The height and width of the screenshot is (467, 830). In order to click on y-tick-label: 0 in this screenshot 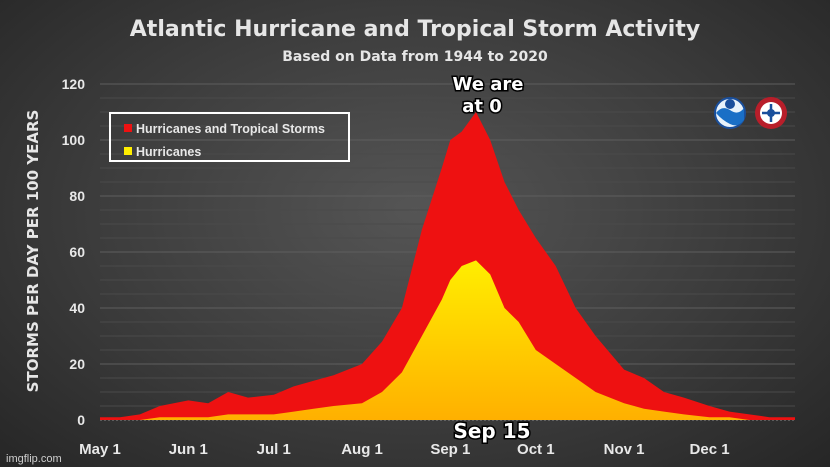, I will do `click(81, 420)`.